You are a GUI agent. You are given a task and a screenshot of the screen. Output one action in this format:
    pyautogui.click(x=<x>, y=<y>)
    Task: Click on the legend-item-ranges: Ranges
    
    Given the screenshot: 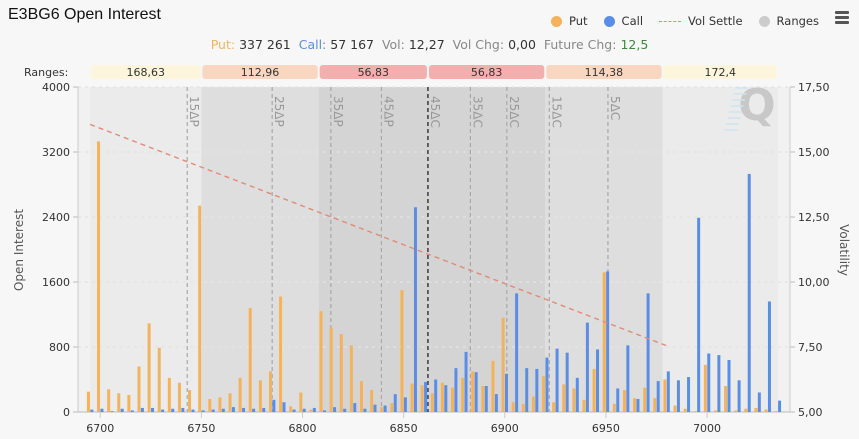 What is the action you would take?
    pyautogui.click(x=788, y=21)
    